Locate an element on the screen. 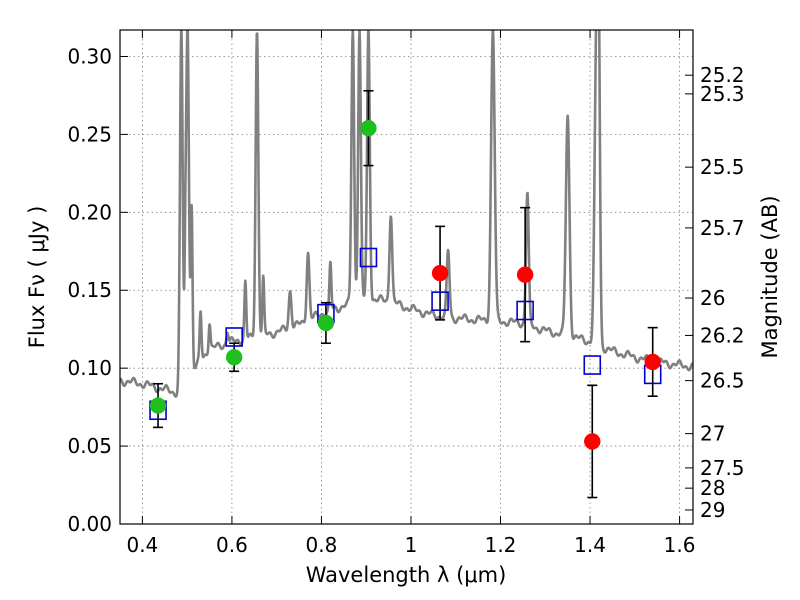  y-tick-label: 0.15 is located at coordinates (89, 290).